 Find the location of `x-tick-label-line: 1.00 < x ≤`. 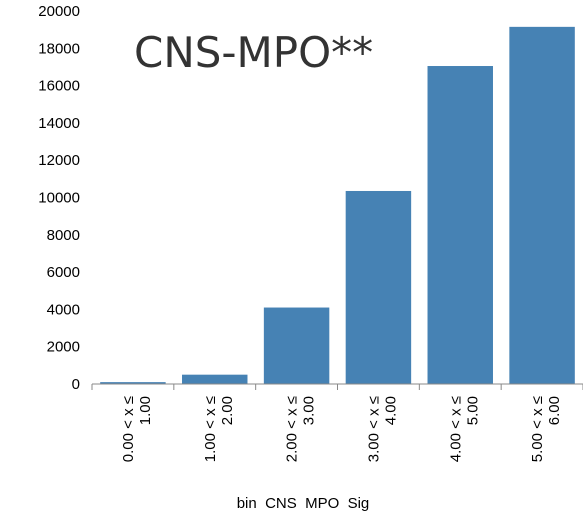

x-tick-label-line: 1.00 < x ≤ is located at coordinates (210, 429).